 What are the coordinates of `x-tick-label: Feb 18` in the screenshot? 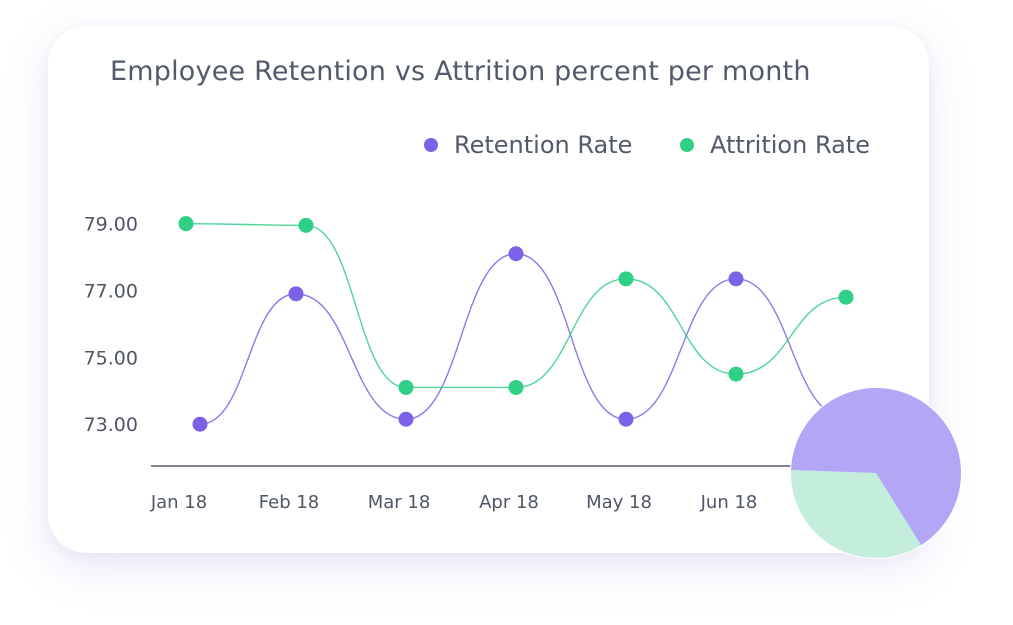 It's located at (289, 502).